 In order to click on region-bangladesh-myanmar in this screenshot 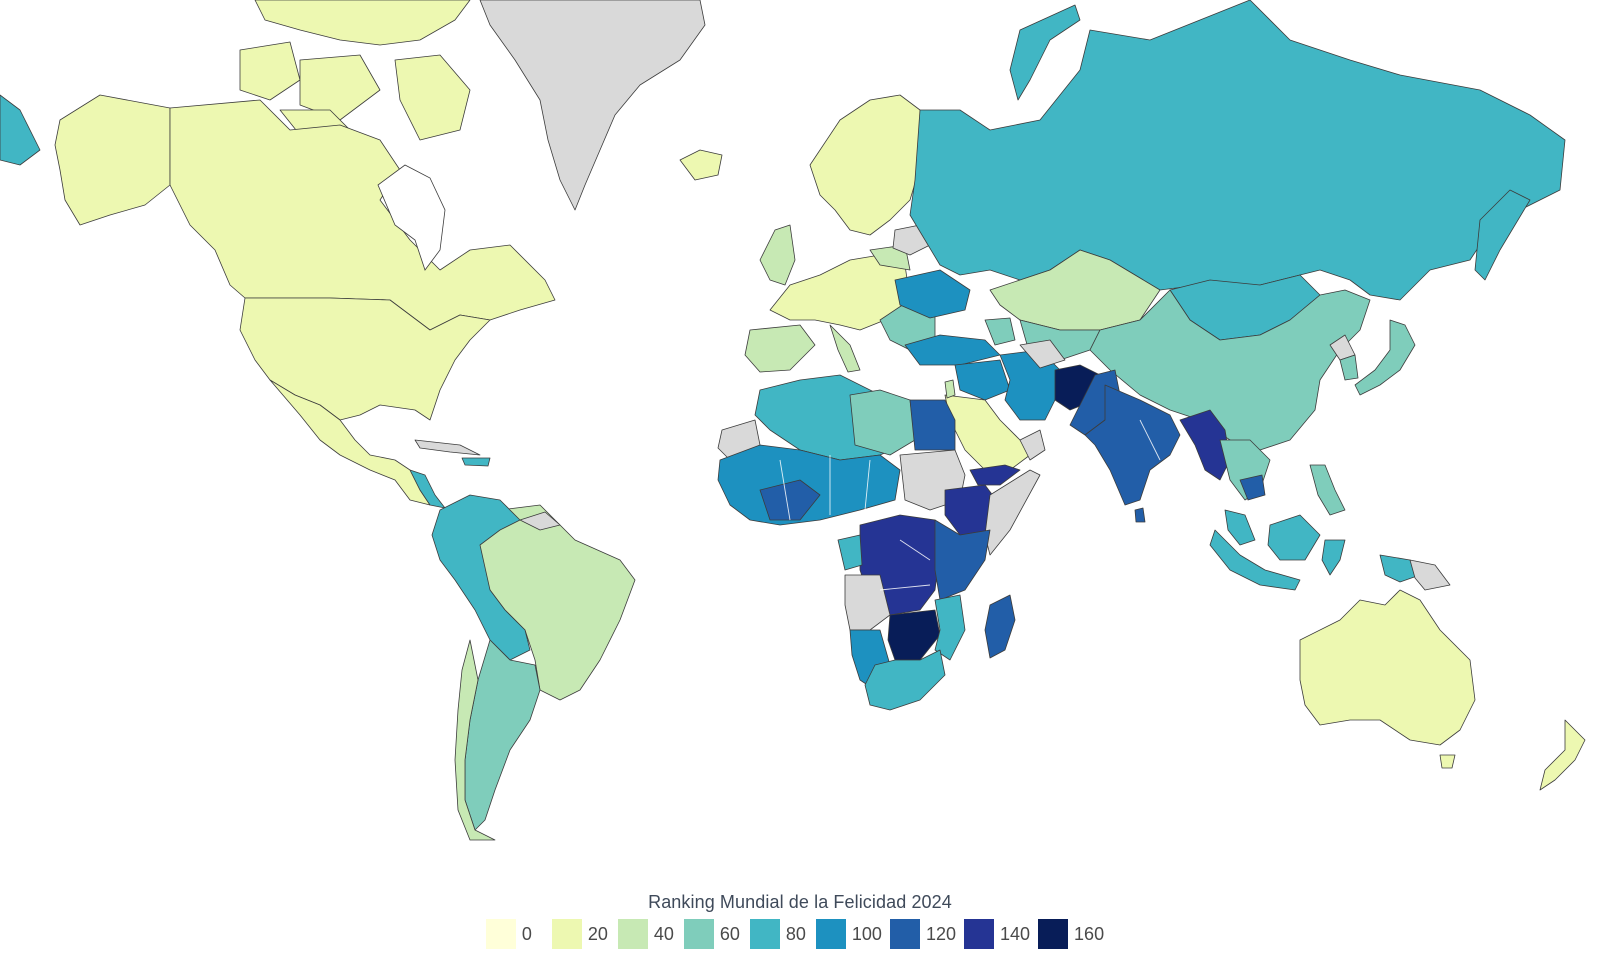, I will do `click(1205, 445)`.